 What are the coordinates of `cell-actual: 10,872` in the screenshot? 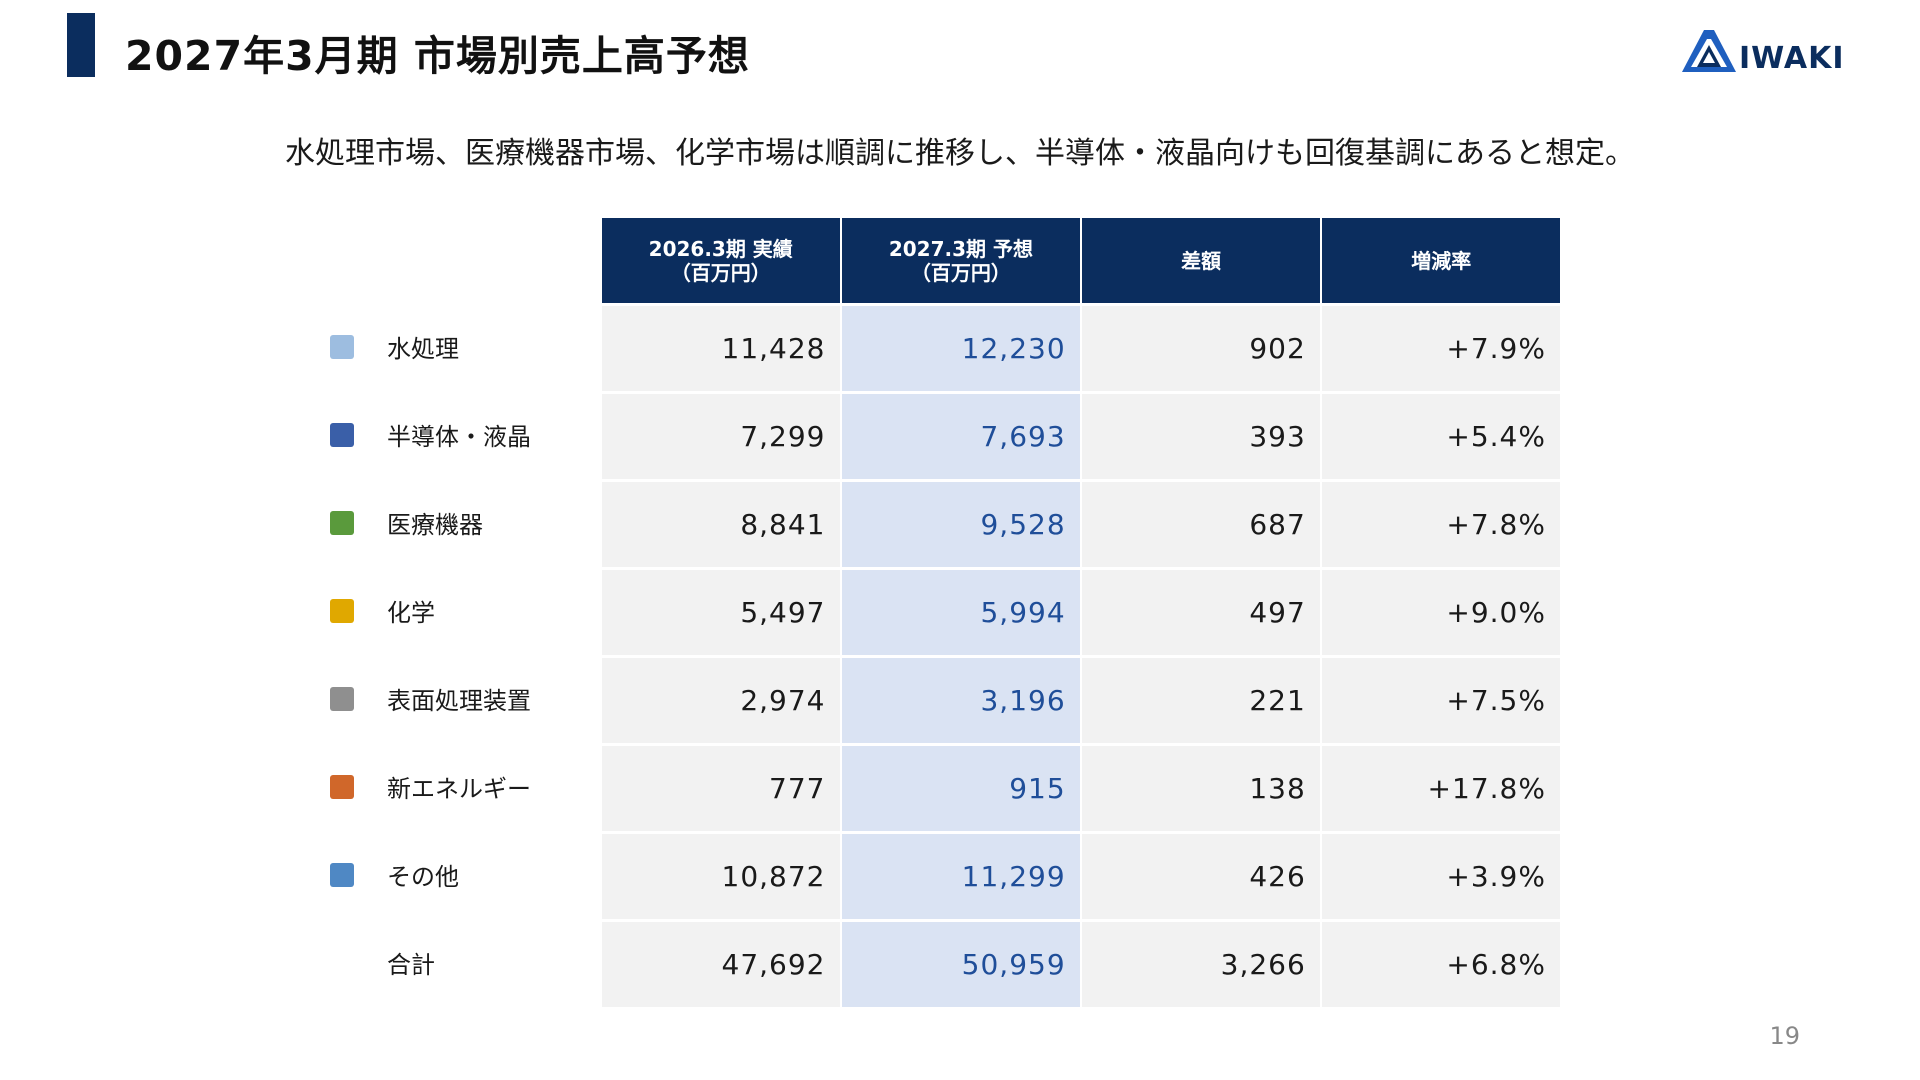 It's located at (721, 876).